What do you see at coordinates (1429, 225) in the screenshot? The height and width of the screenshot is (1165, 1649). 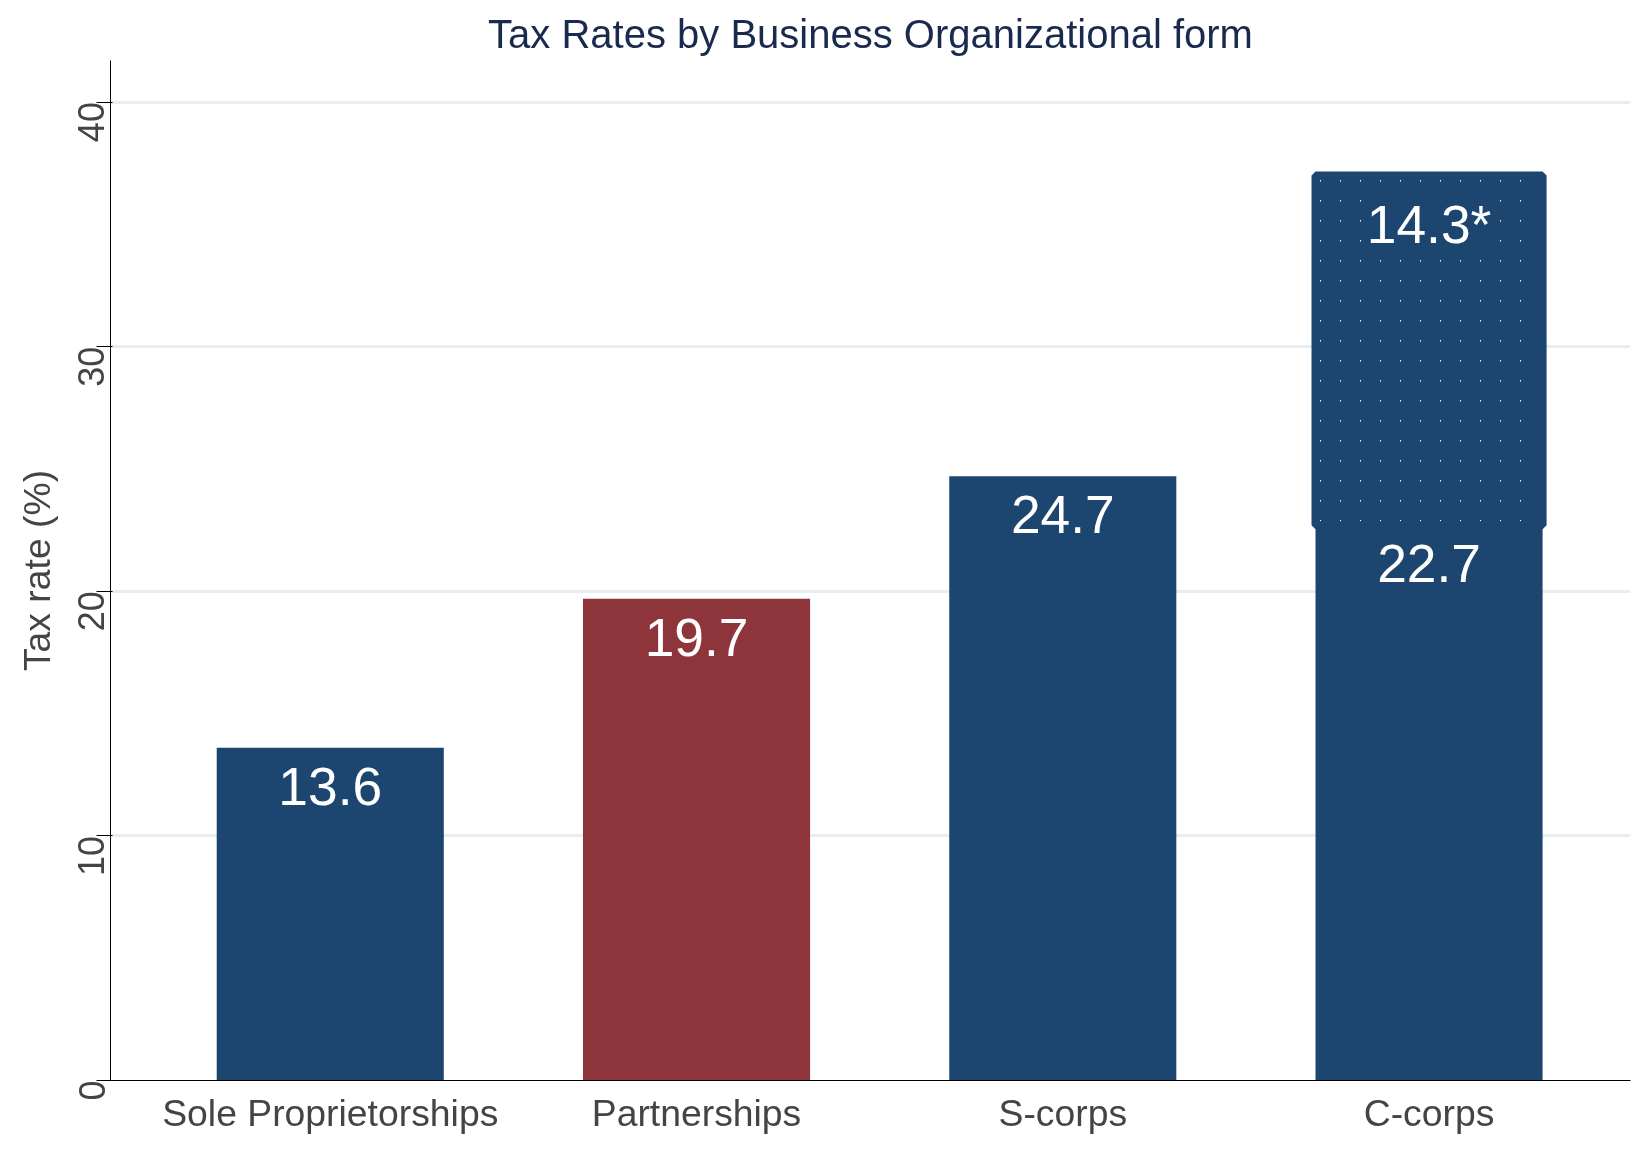 I see `data-label: 14.3*` at bounding box center [1429, 225].